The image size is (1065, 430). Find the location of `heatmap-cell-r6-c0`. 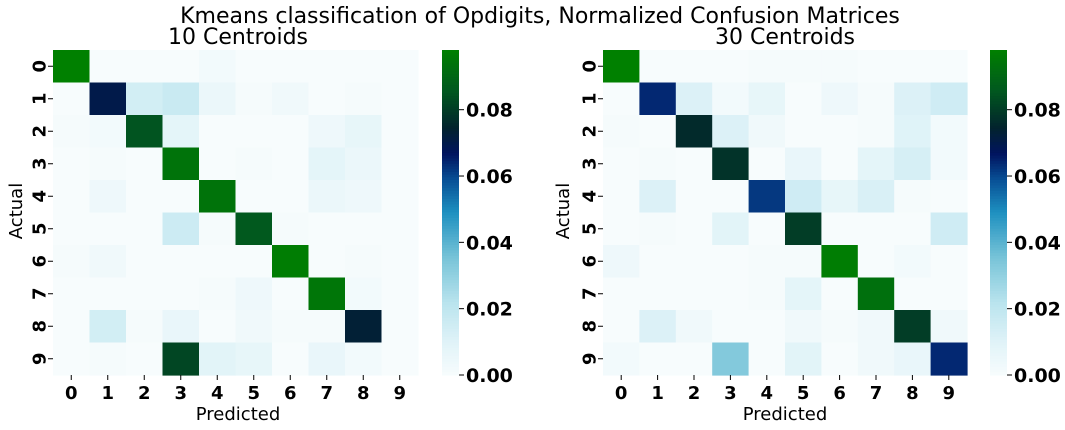

heatmap-cell-r6-c0 is located at coordinates (621, 262).